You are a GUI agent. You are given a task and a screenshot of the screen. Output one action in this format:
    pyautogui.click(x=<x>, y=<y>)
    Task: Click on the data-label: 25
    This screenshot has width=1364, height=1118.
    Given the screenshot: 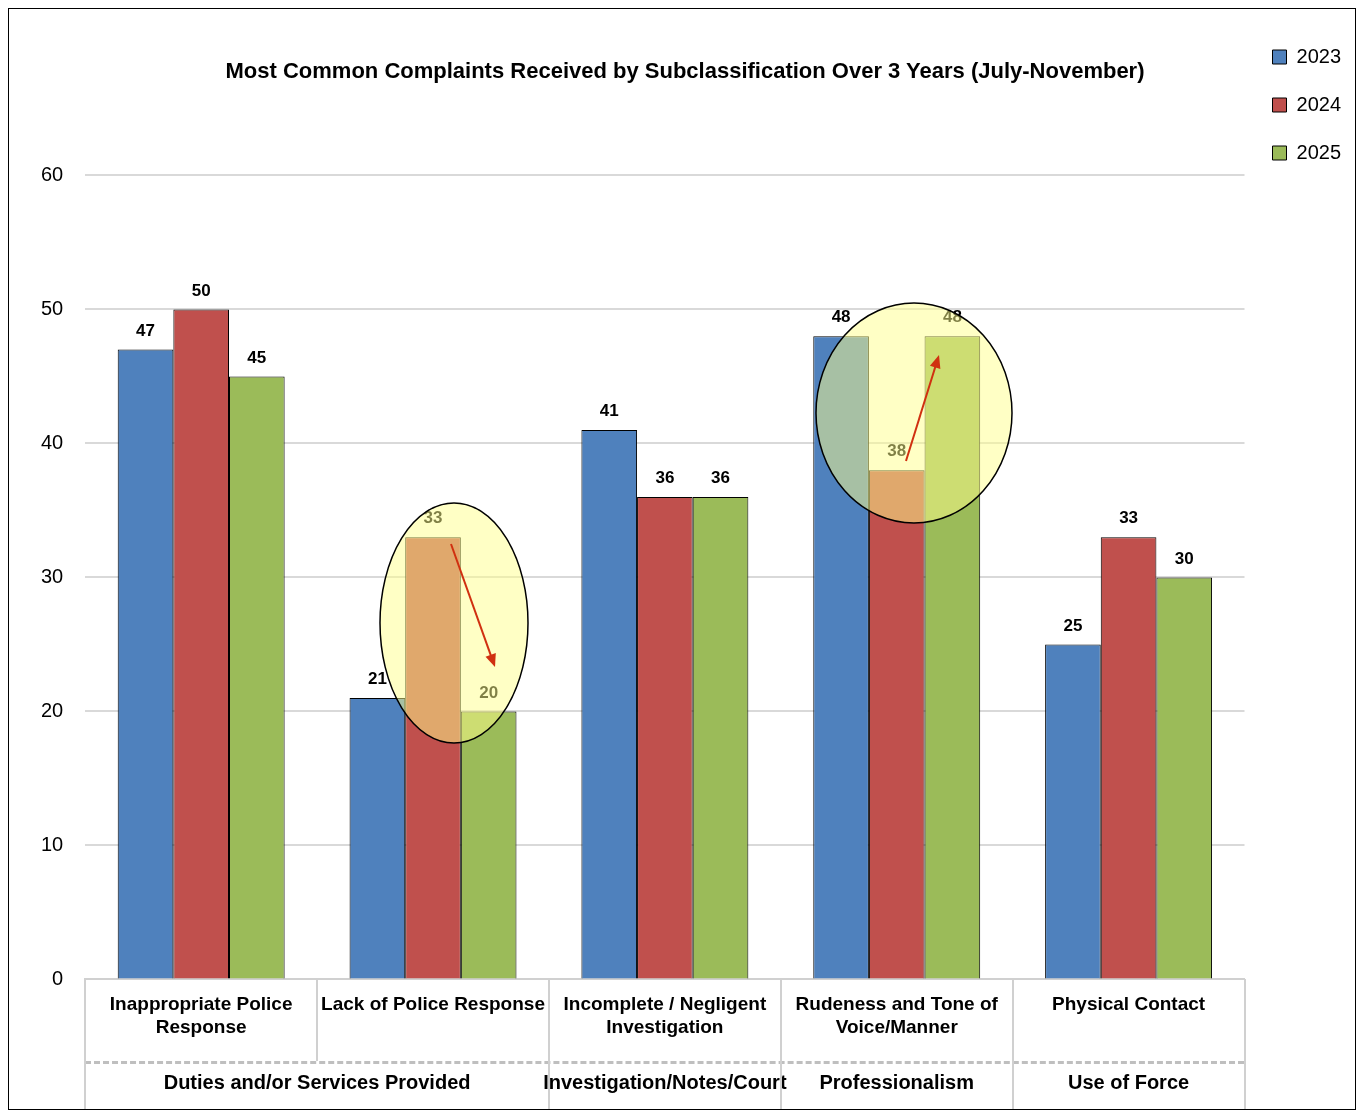 What is the action you would take?
    pyautogui.click(x=1073, y=625)
    